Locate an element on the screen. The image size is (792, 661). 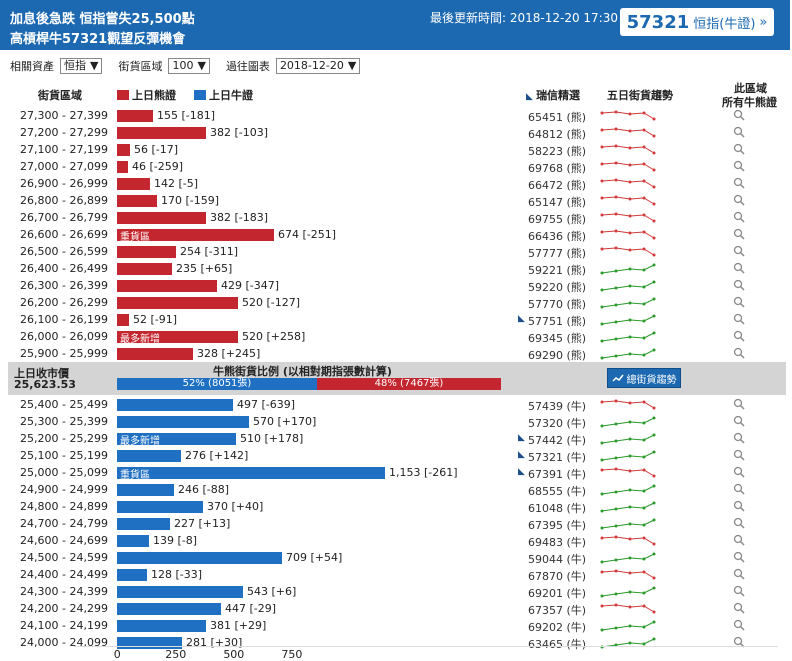
warrant-code-link: 59221 (熊) is located at coordinates (557, 270).